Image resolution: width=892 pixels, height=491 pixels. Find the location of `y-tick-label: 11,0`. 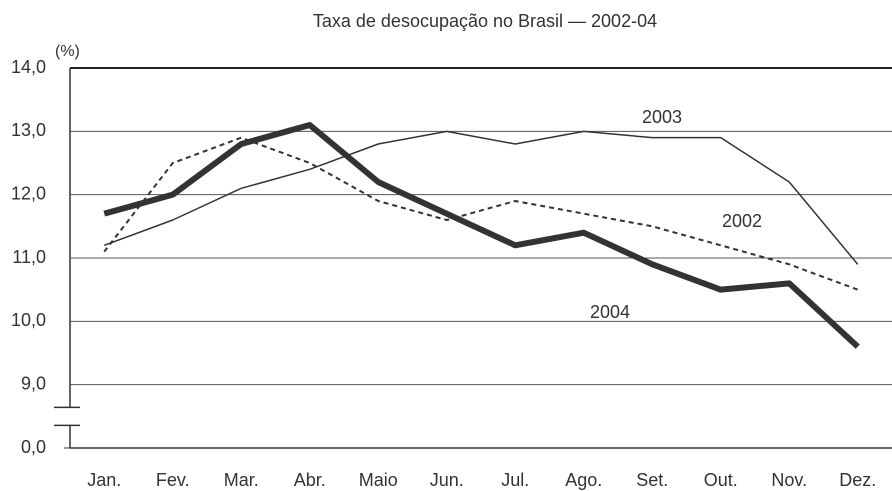

y-tick-label: 11,0 is located at coordinates (29, 257).